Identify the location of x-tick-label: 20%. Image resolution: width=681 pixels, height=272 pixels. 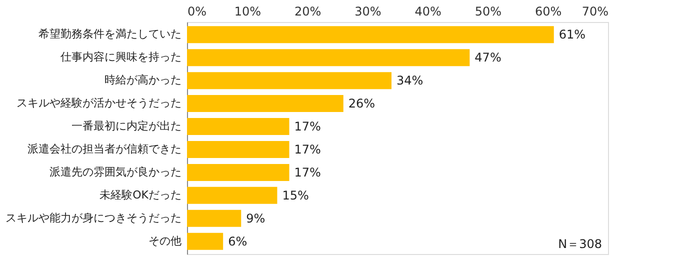
(308, 11).